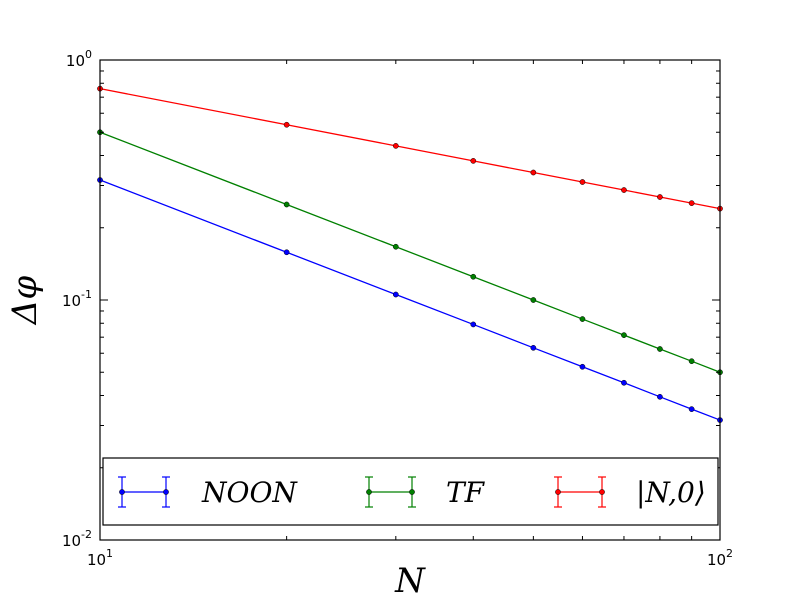 This screenshot has height=600, width=800. Describe the element at coordinates (630, 492) in the screenshot. I see `legend-entry: |N,0⟩` at that location.